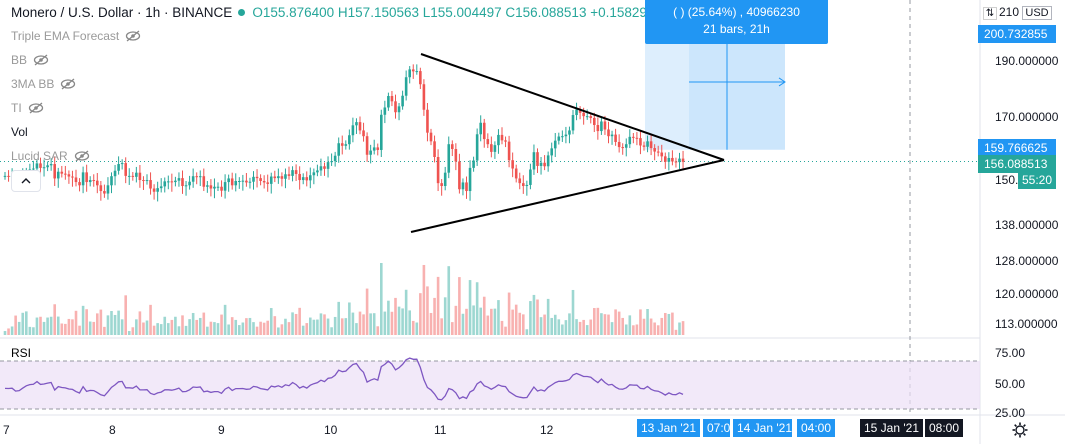 The width and height of the screenshot is (1065, 444). What do you see at coordinates (1020, 430) in the screenshot?
I see `gear-icon` at bounding box center [1020, 430].